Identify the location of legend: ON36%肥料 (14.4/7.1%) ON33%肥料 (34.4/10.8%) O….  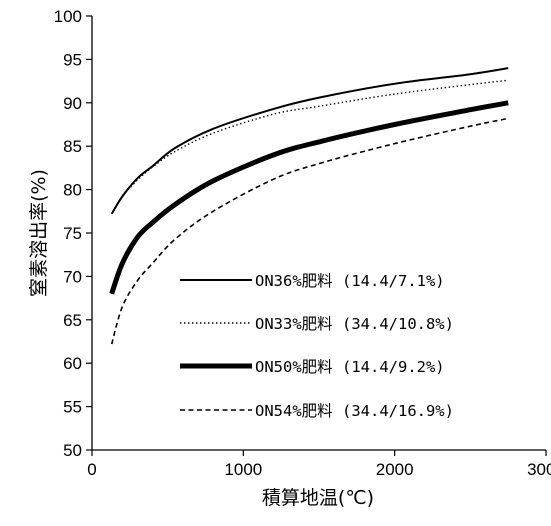
(317, 346).